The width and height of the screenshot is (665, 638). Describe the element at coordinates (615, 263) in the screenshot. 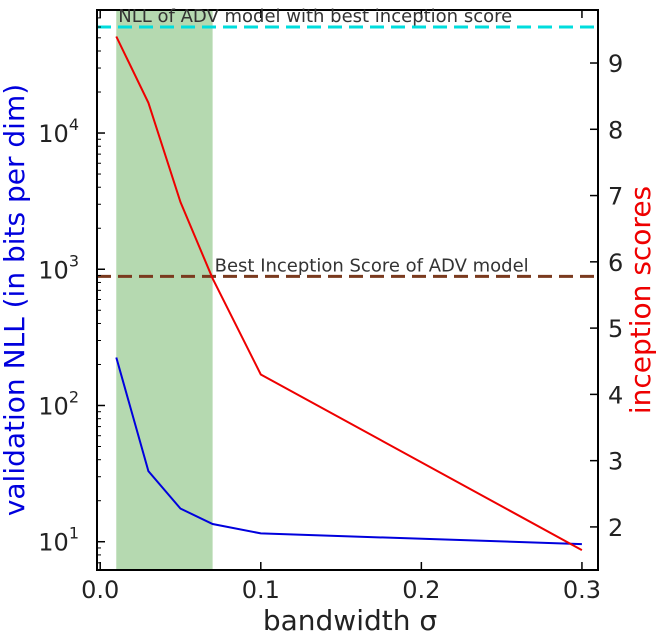

I see `right-y-tick-label: 6` at that location.